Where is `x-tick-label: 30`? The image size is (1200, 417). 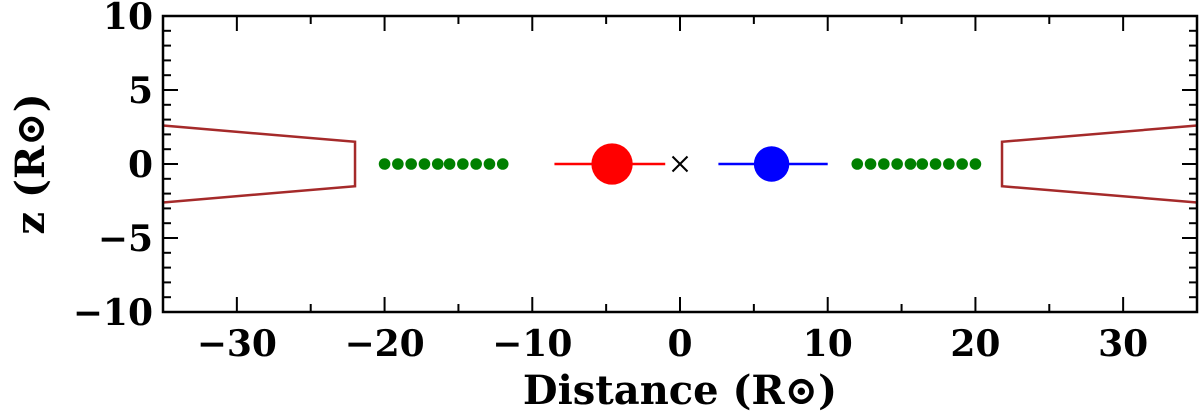 x-tick-label: 30 is located at coordinates (1123, 344).